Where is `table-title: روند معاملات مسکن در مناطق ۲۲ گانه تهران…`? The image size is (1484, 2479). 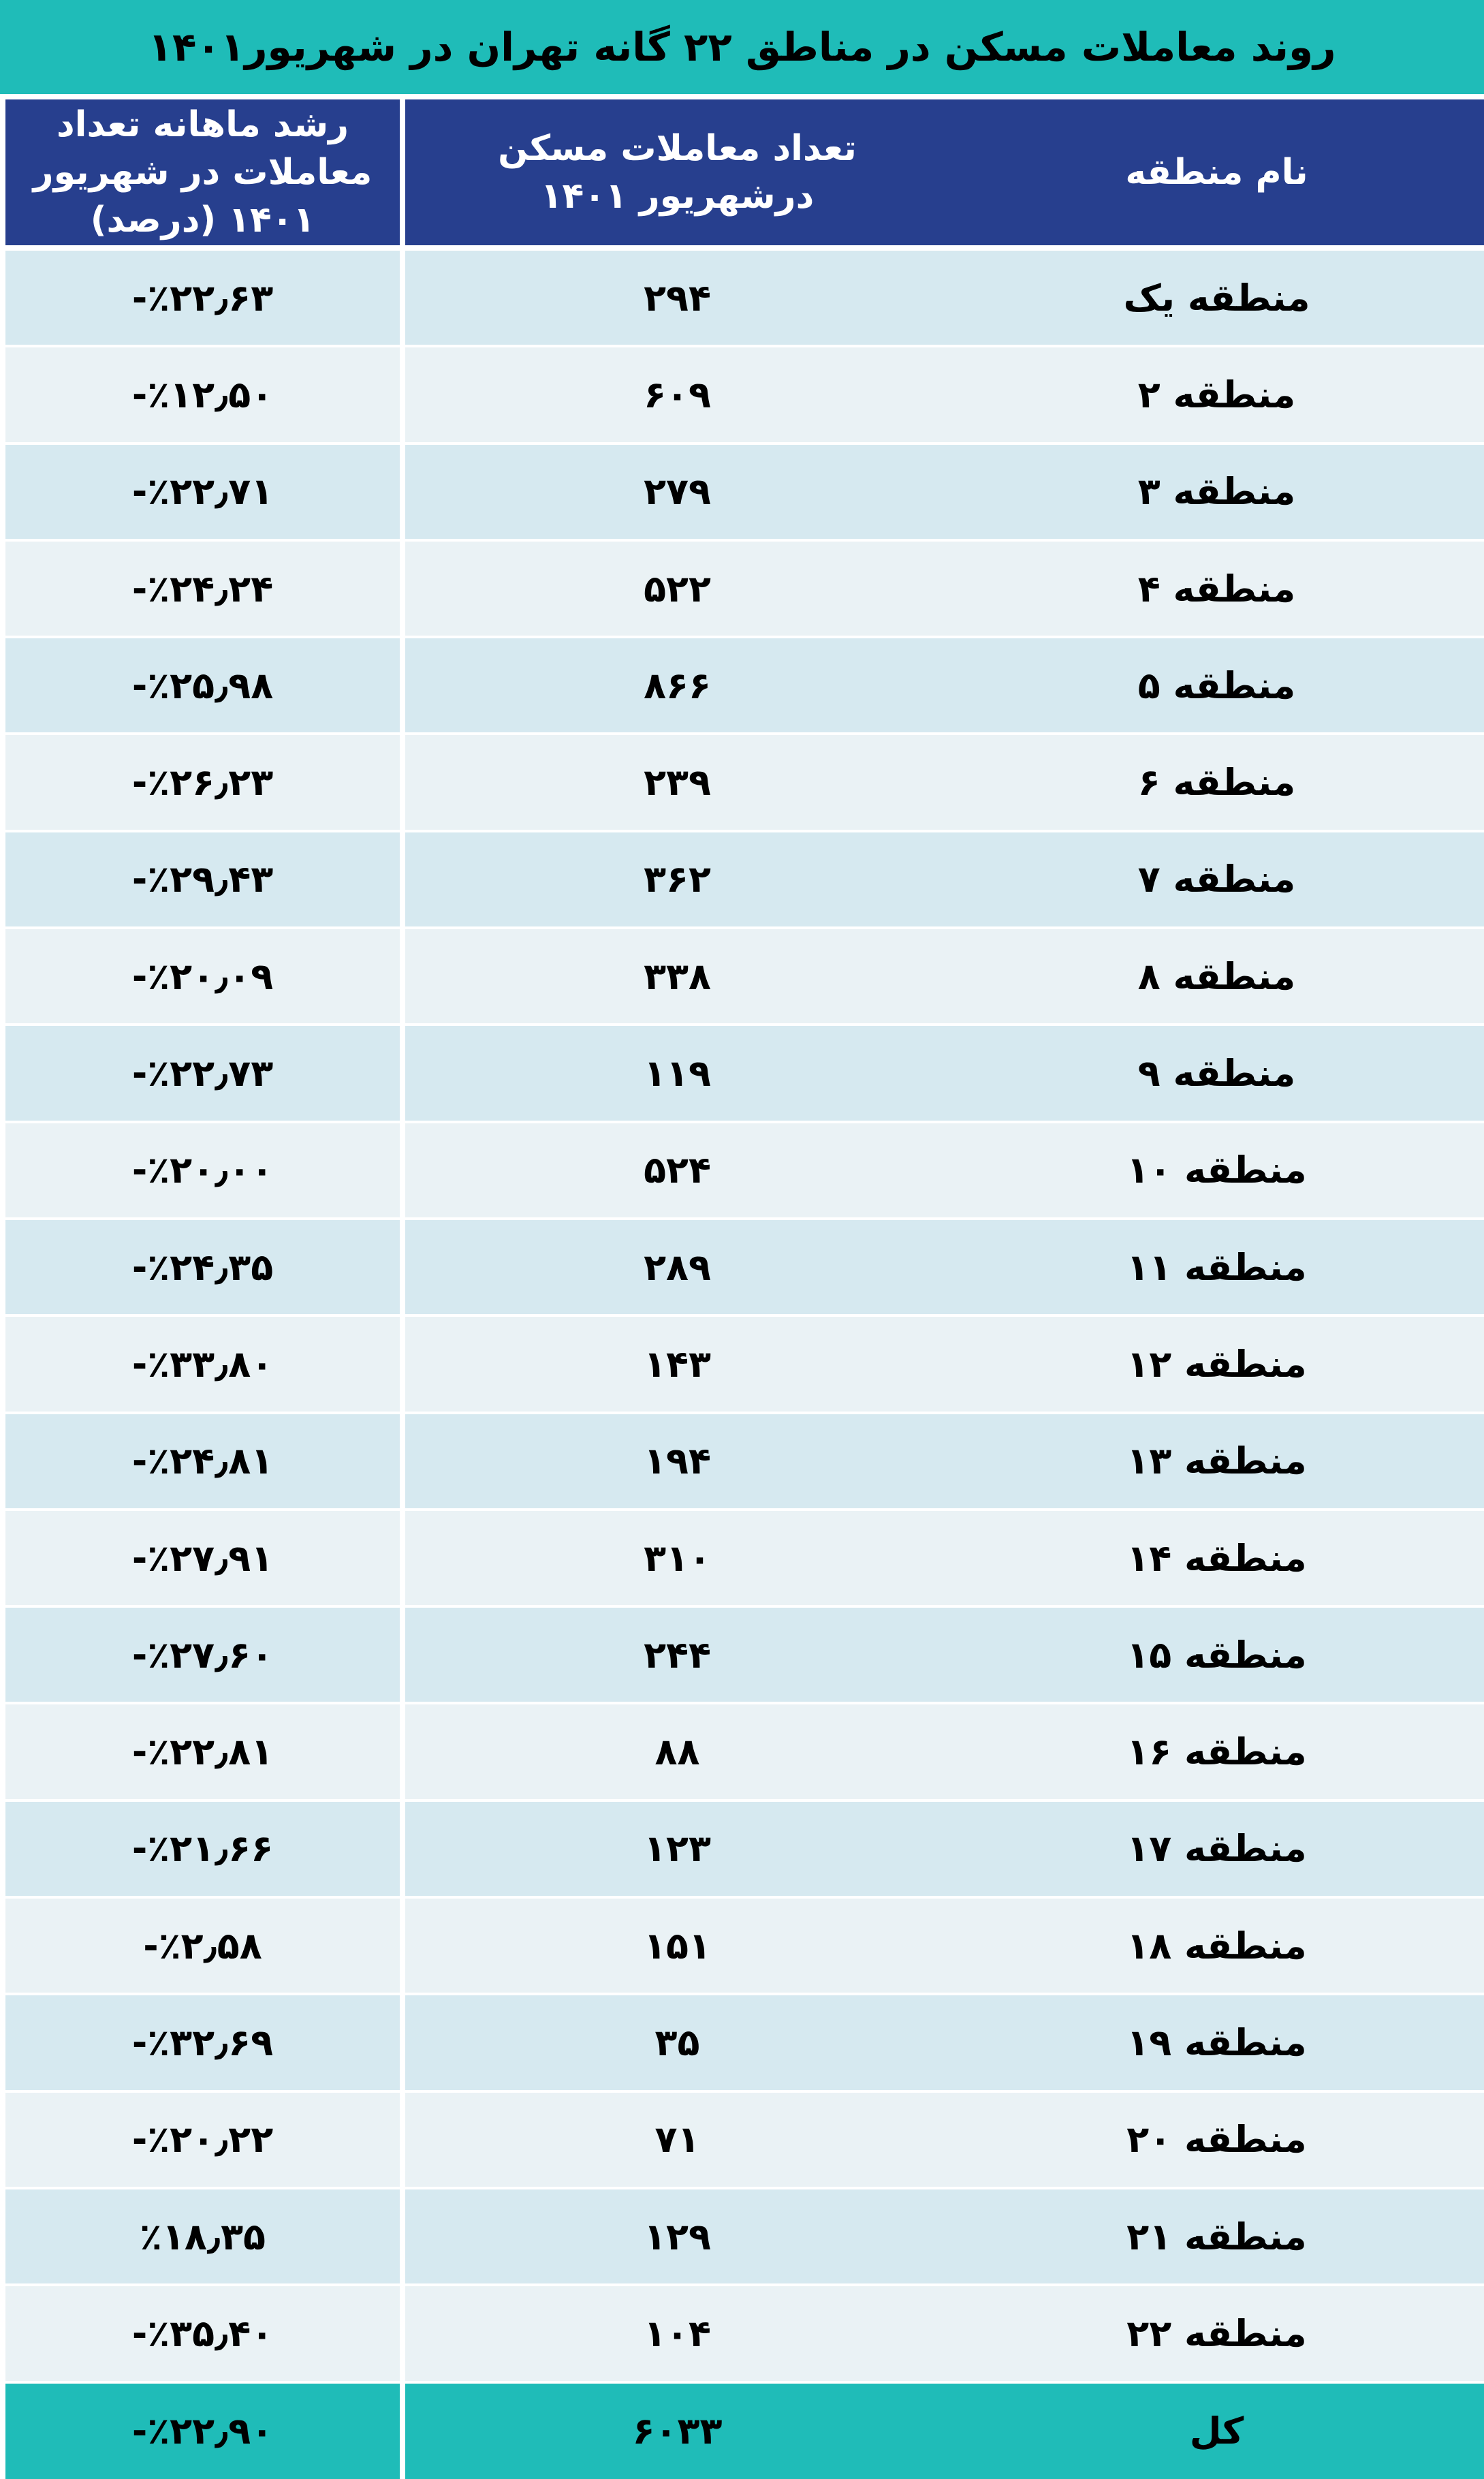 table-title: روند معاملات مسکن در مناطق ۲۲ گانه تهران… is located at coordinates (742, 47).